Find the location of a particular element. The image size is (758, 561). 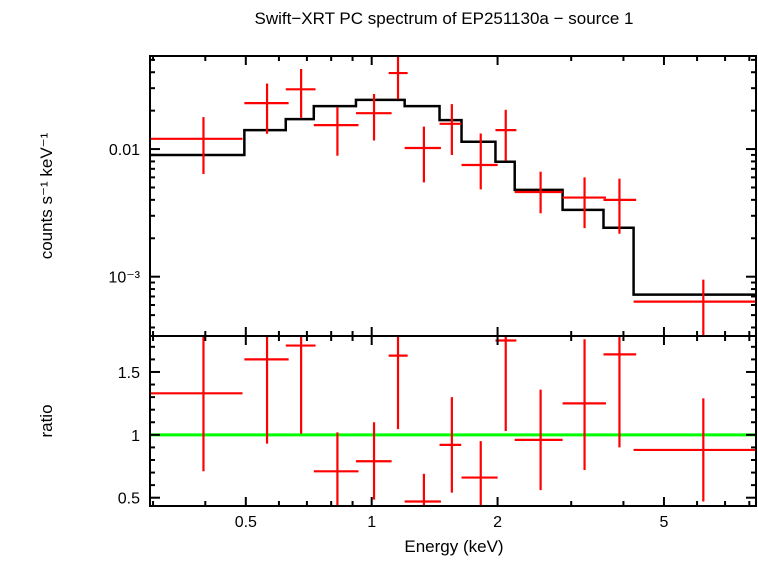

bottom-y-axis-label: ratio is located at coordinates (46, 420).